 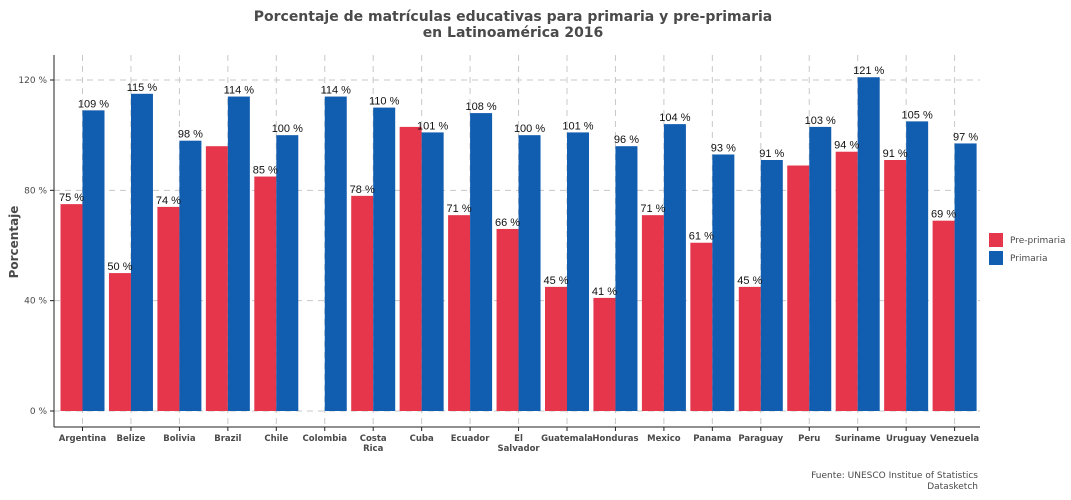 What do you see at coordinates (868, 71) in the screenshot?
I see `data-label: 121 %` at bounding box center [868, 71].